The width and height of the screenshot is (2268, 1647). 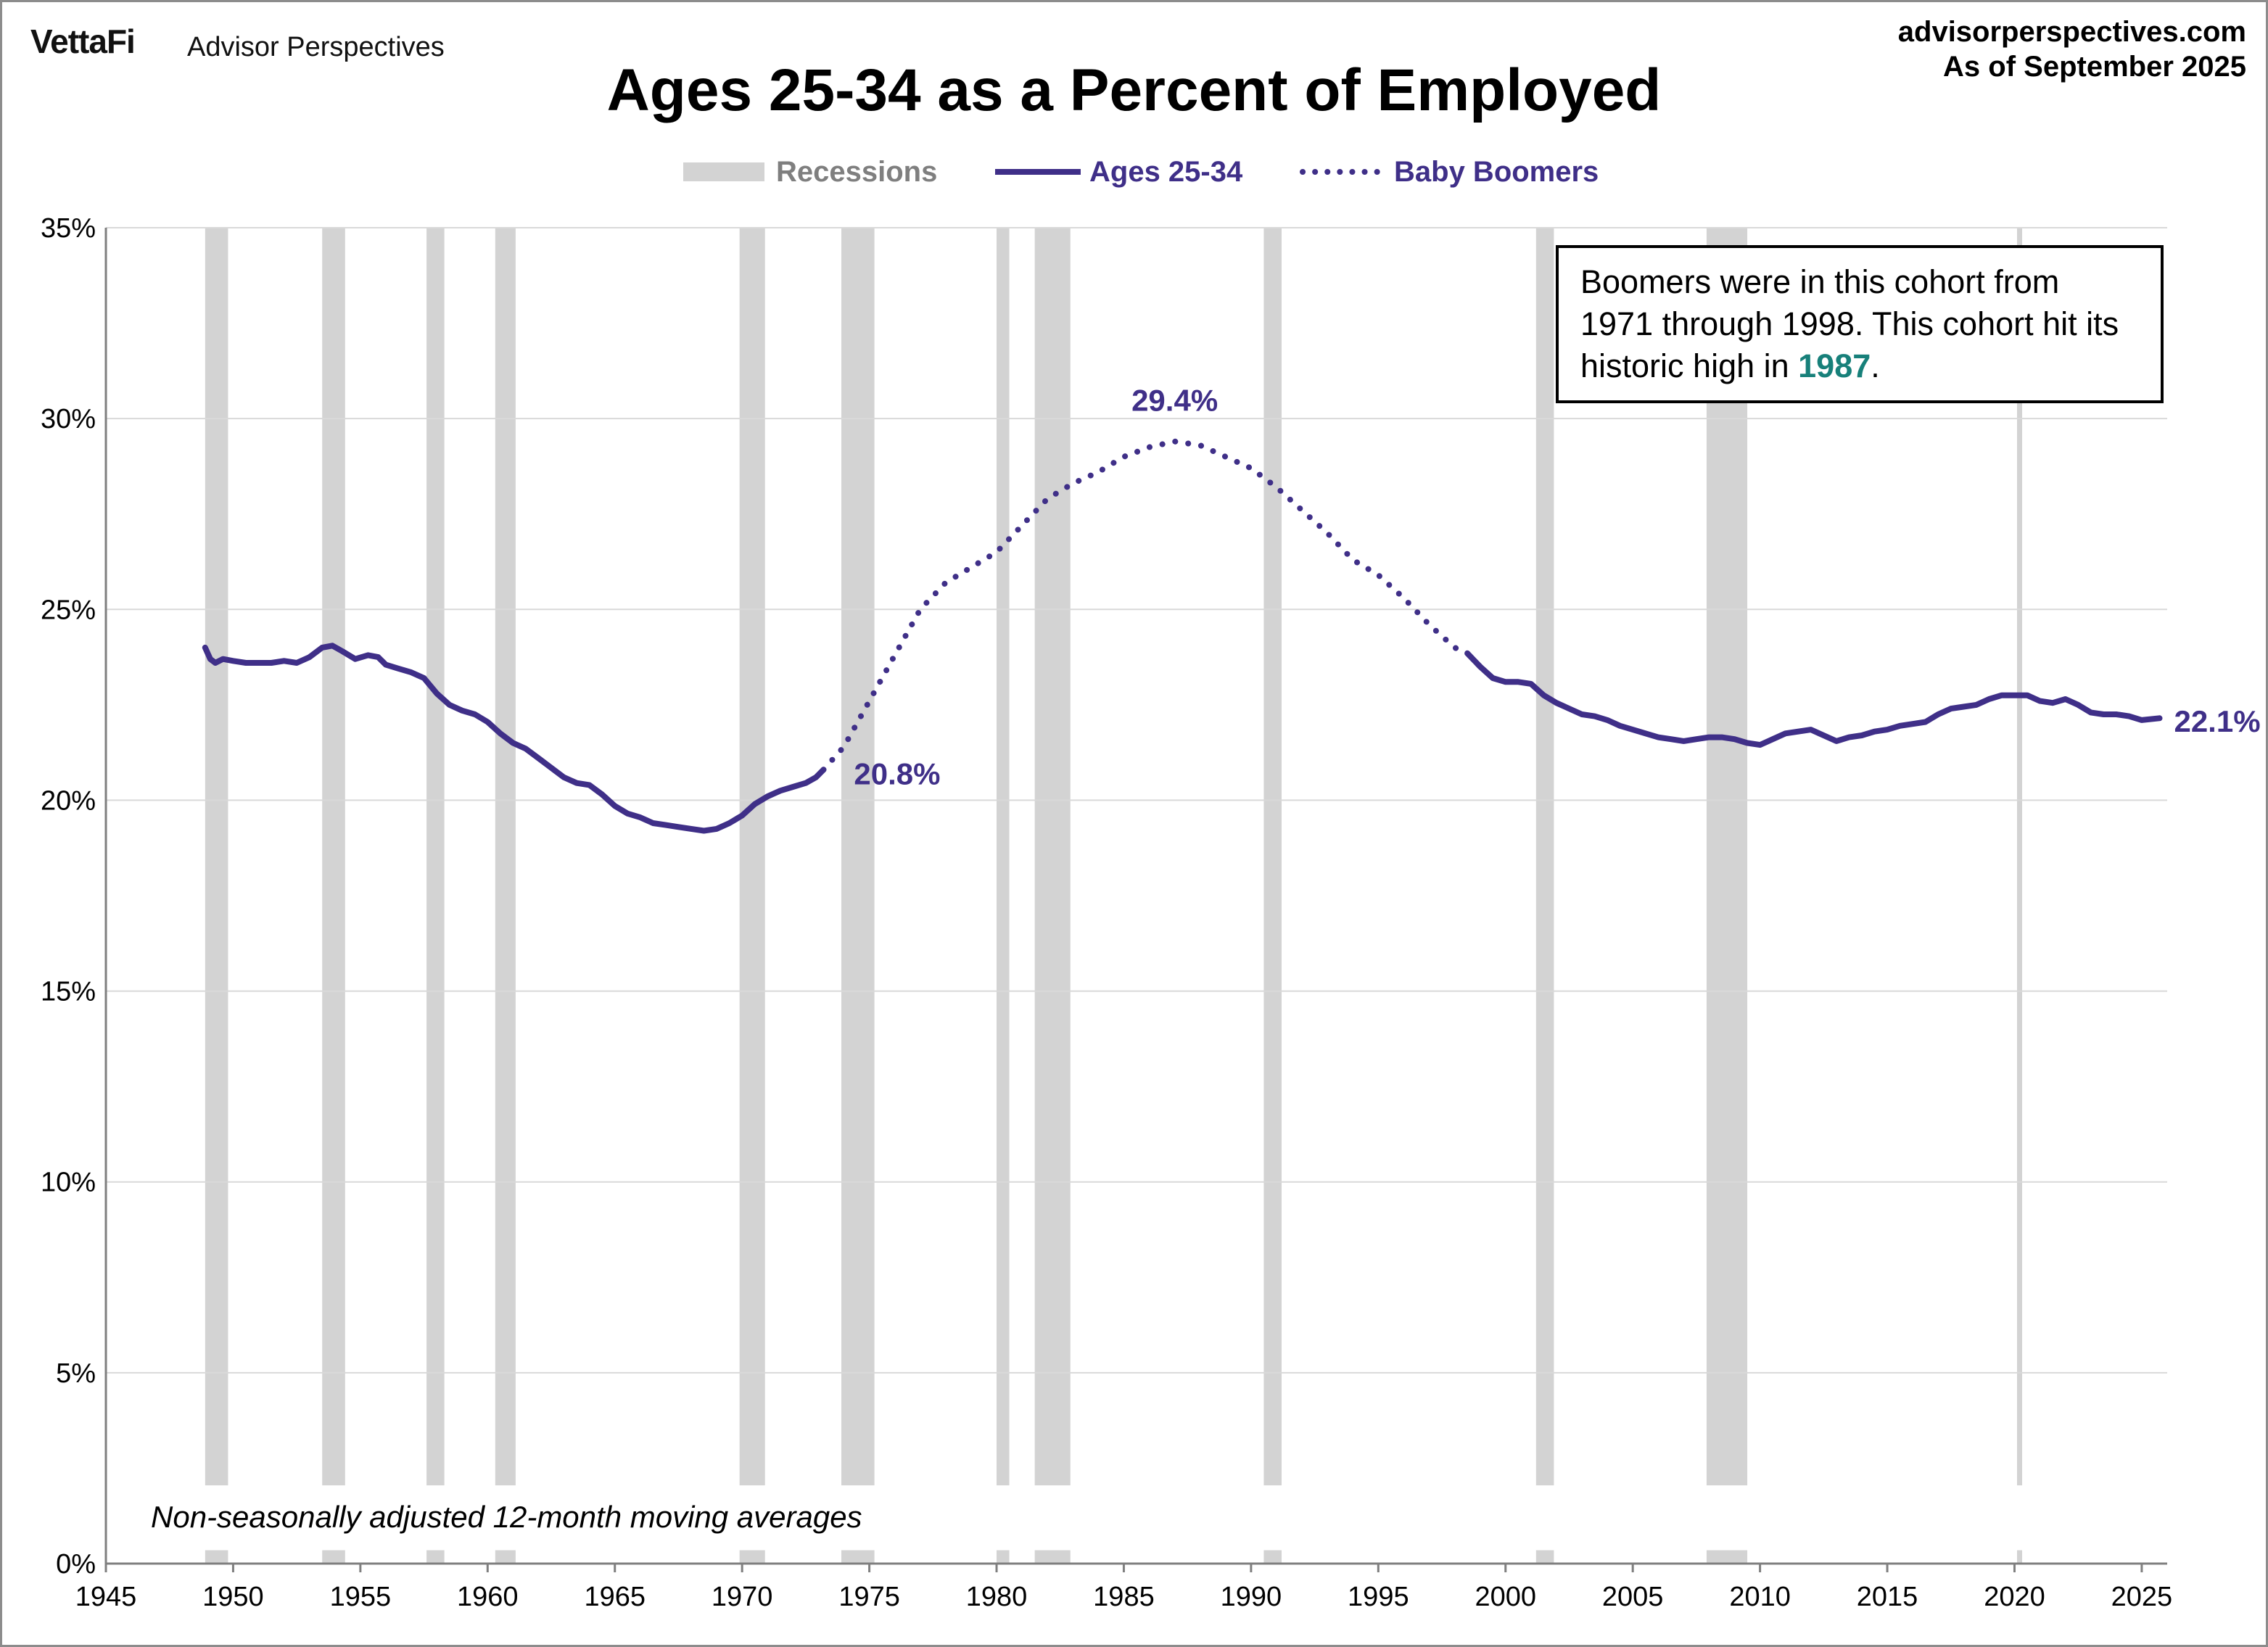 I want to click on legend-label-boomers: Baby Boomers, so click(x=1497, y=172).